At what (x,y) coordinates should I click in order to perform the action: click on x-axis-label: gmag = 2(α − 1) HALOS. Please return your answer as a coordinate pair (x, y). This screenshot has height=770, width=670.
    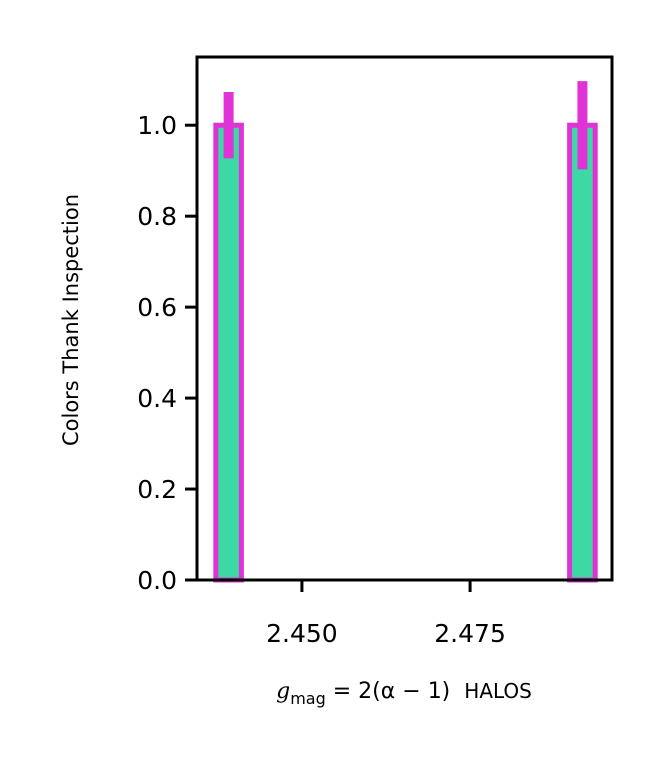
    Looking at the image, I should click on (404, 693).